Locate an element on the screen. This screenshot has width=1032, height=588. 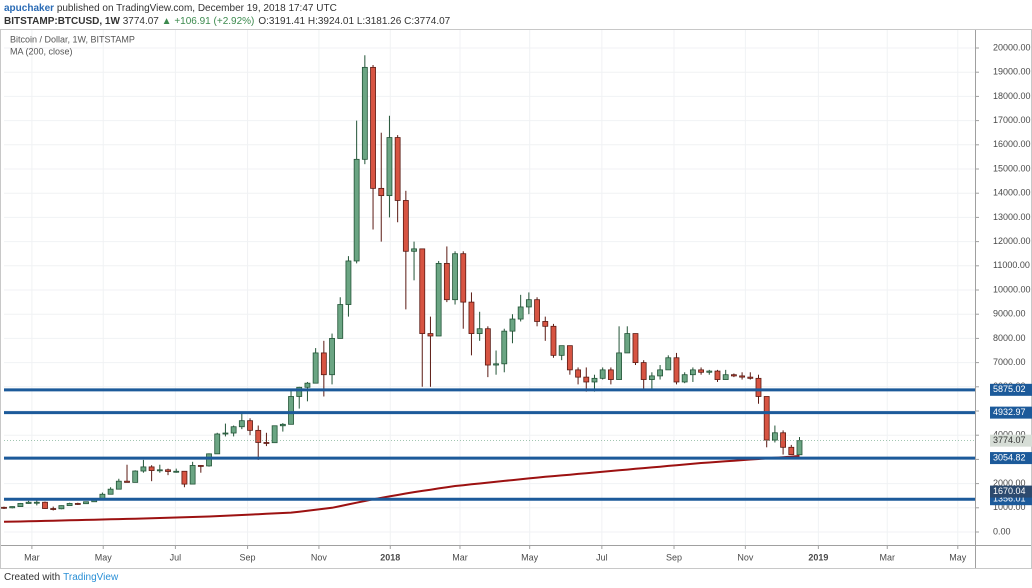
level-label: 3054.82 is located at coordinates (1009, 457).